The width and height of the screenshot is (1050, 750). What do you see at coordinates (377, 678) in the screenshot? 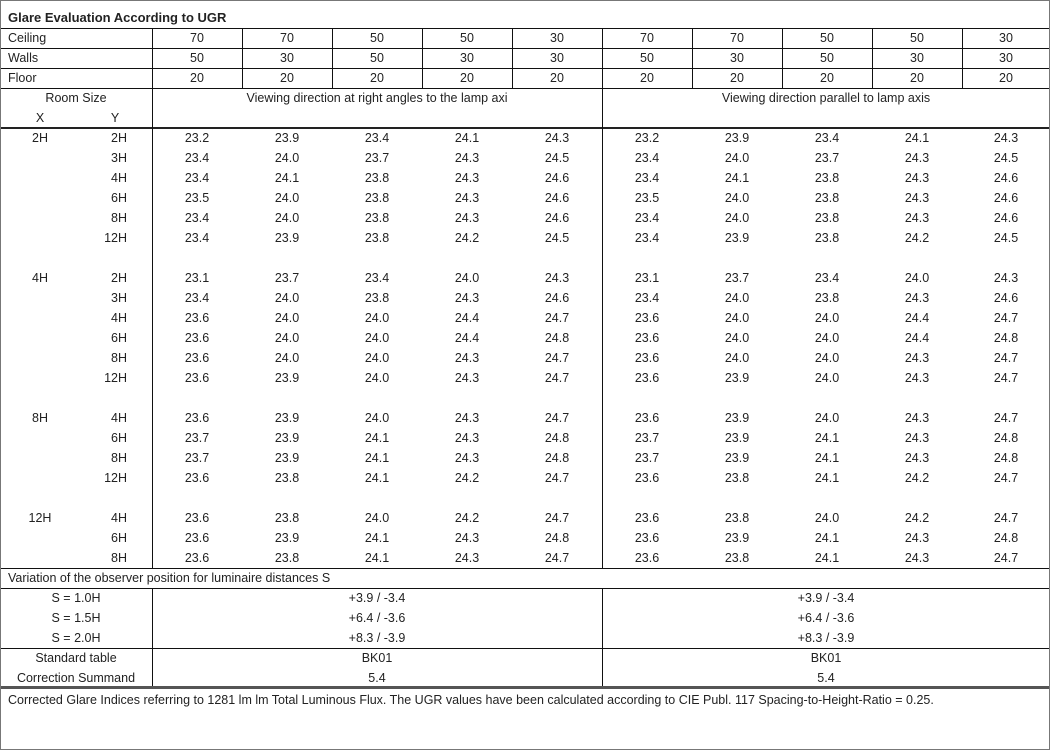
I see `standard-left-value: 5.4` at bounding box center [377, 678].